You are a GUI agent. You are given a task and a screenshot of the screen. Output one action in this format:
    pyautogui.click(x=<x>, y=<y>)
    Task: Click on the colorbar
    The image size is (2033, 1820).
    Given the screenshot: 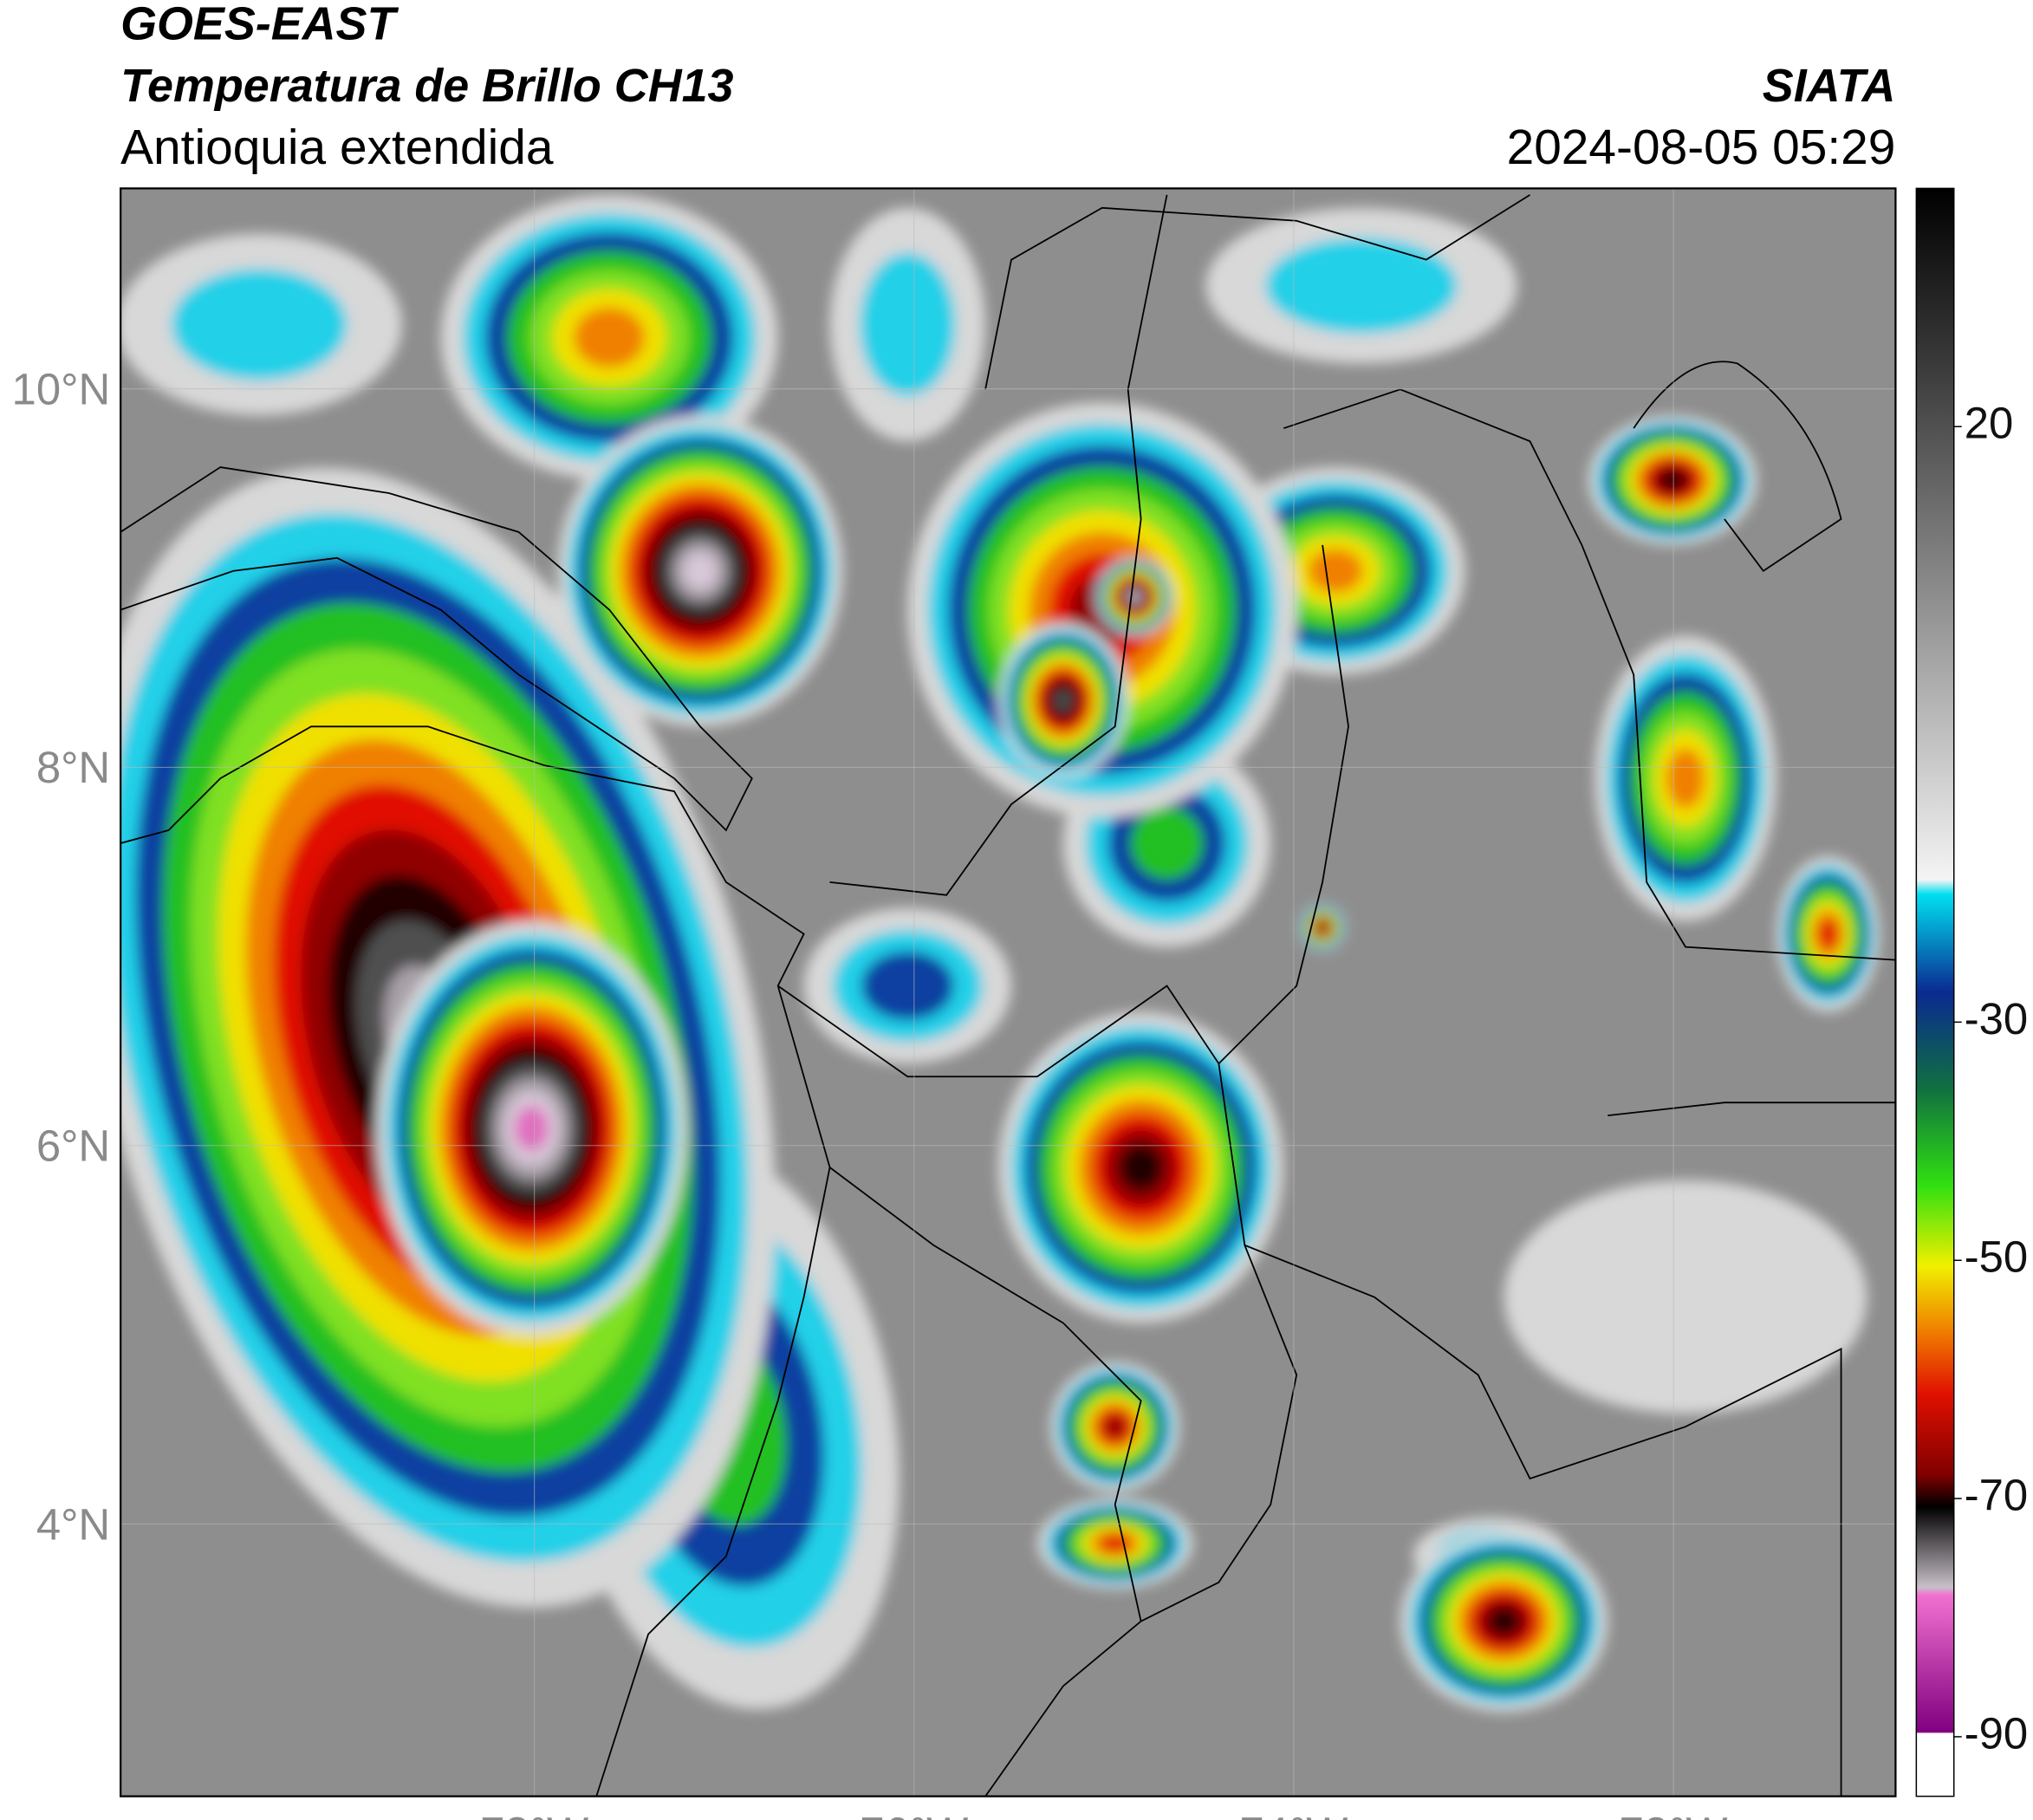 What is the action you would take?
    pyautogui.click(x=1935, y=992)
    